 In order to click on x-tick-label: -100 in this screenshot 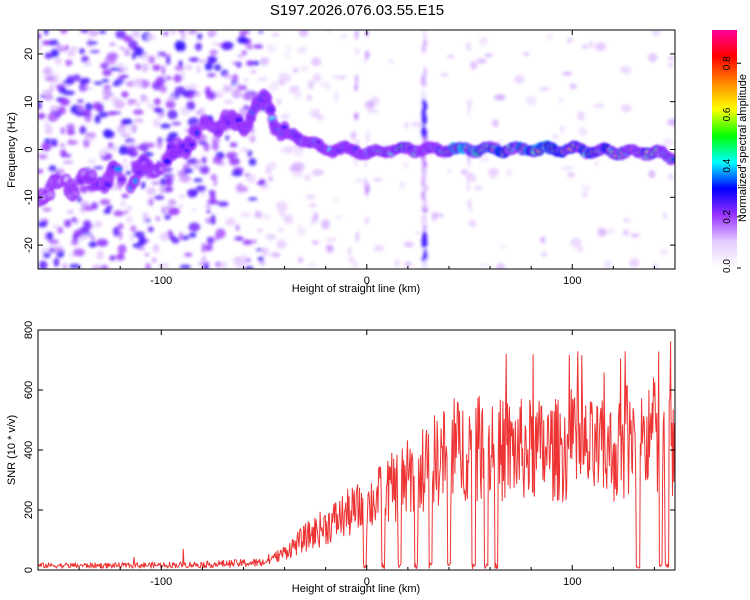, I will do `click(161, 582)`.